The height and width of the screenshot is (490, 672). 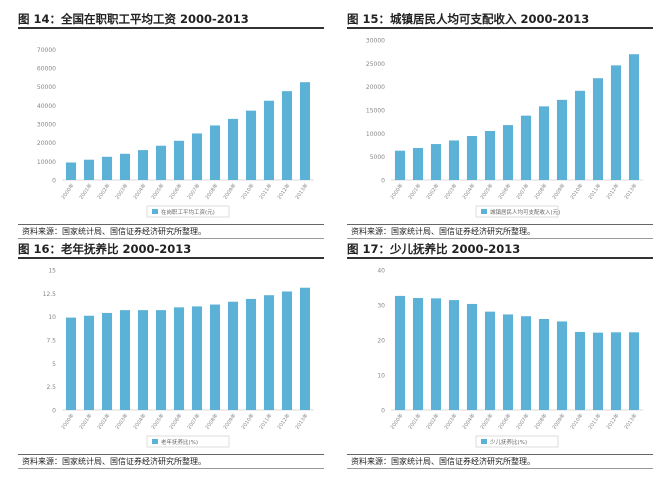 I want to click on y-tick-label: 50000, so click(x=46, y=87).